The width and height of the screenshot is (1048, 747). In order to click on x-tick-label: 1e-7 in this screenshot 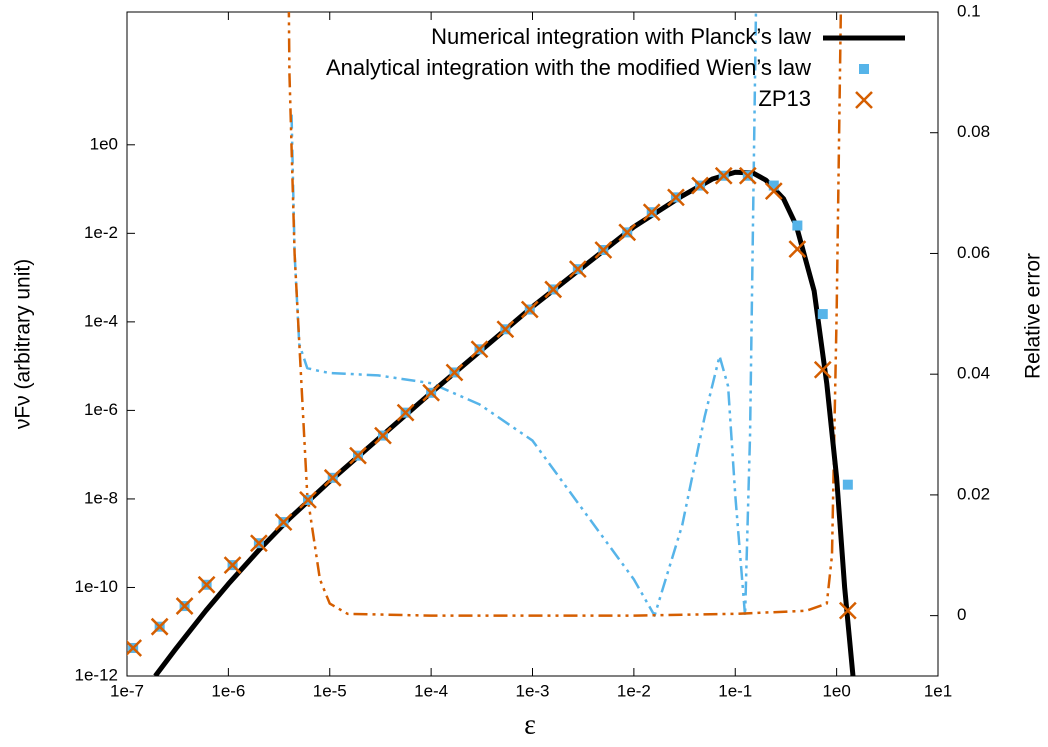, I will do `click(127, 690)`.